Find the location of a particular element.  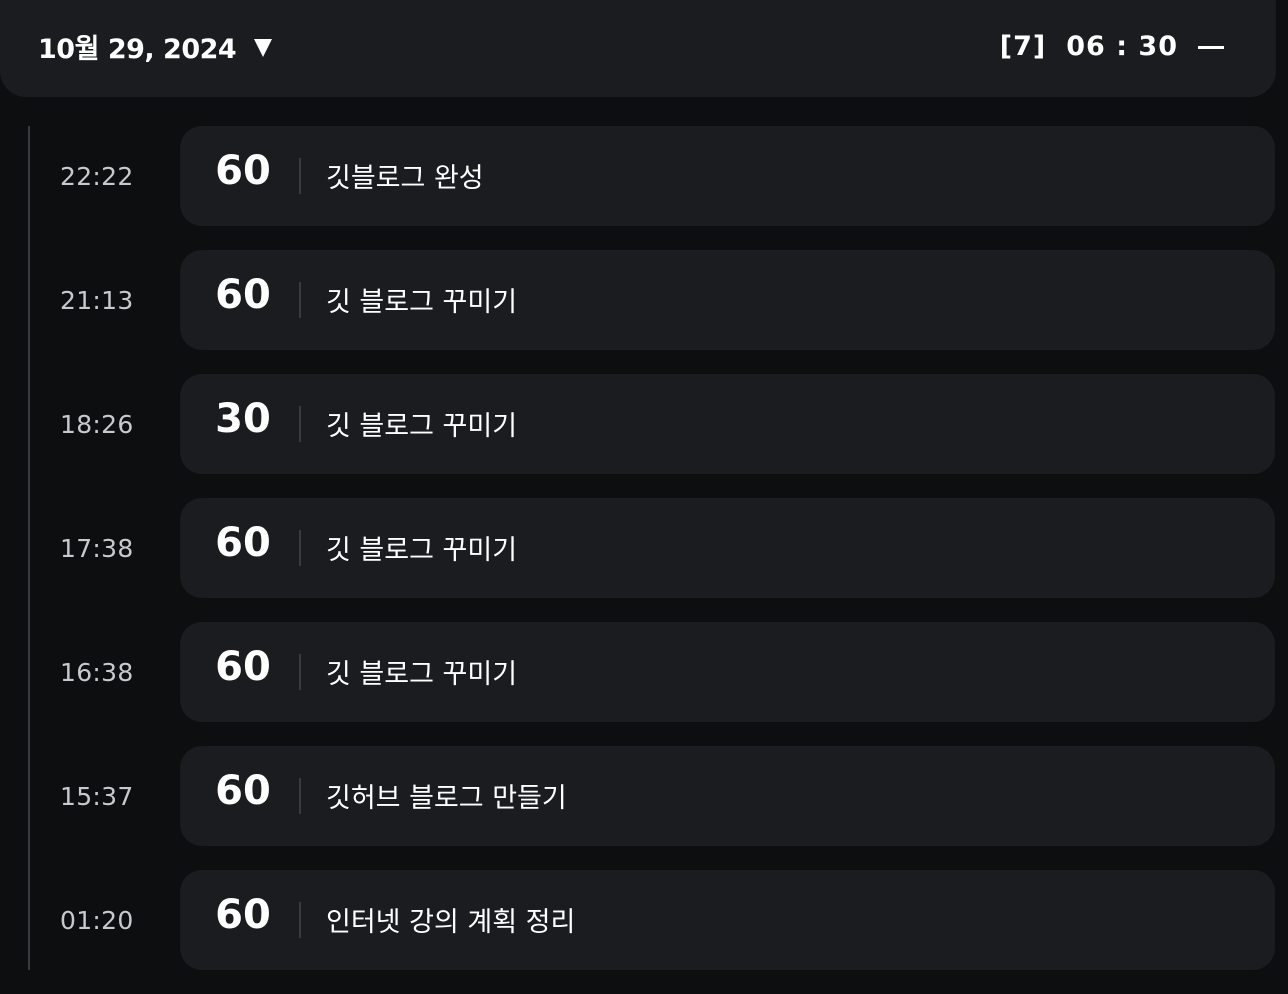

entry-time: 15:37 is located at coordinates (97, 796).